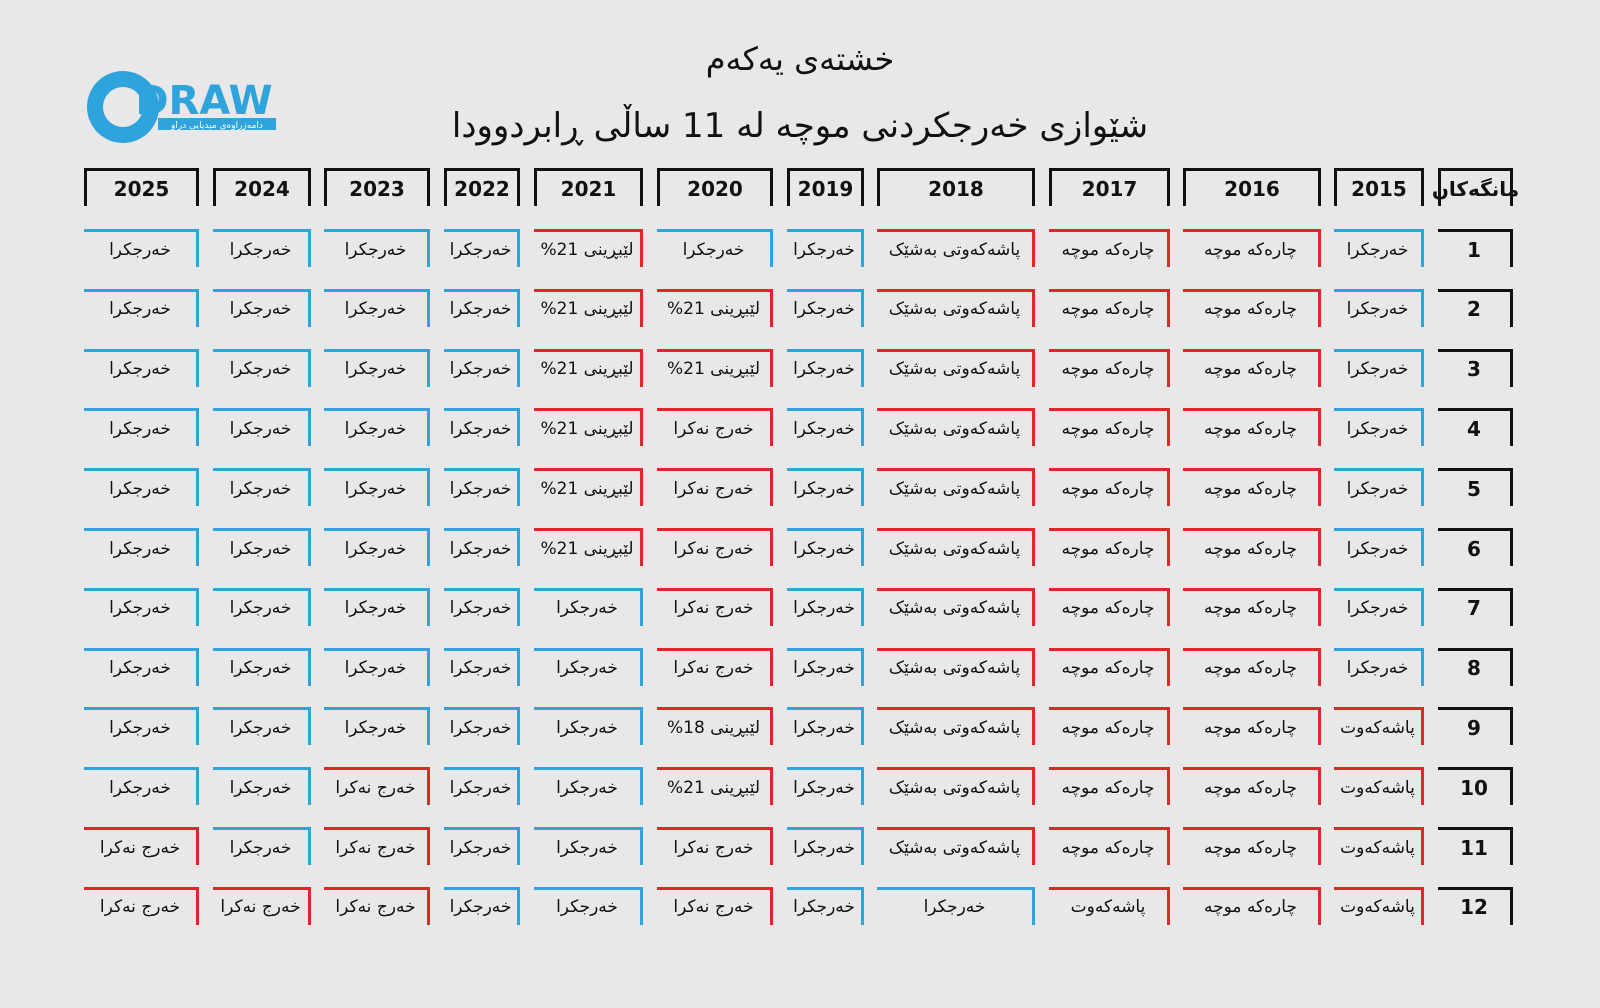 The height and width of the screenshot is (1008, 1600). What do you see at coordinates (1475, 905) in the screenshot?
I see `month-cell: 12` at bounding box center [1475, 905].